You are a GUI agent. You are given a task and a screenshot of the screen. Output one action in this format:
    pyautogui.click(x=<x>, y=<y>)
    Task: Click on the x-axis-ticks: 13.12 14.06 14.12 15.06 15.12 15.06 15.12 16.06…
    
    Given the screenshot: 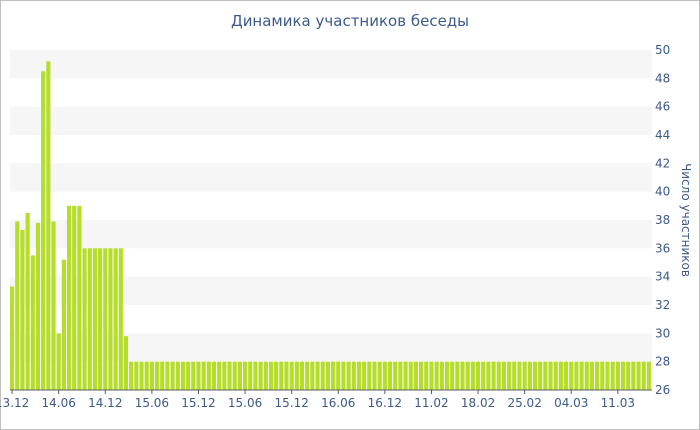 What is the action you would take?
    pyautogui.click(x=317, y=400)
    